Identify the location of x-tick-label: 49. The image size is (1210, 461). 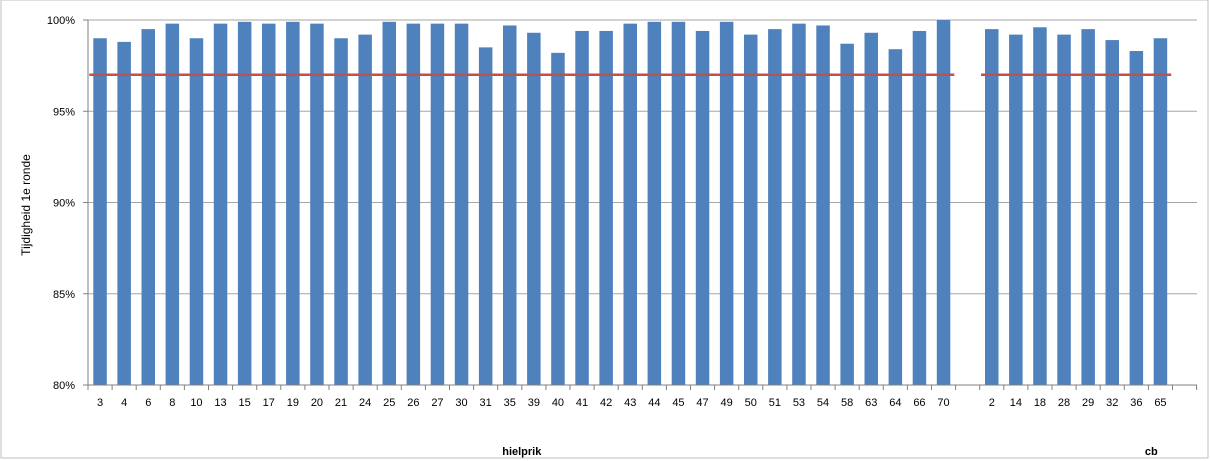
(727, 403).